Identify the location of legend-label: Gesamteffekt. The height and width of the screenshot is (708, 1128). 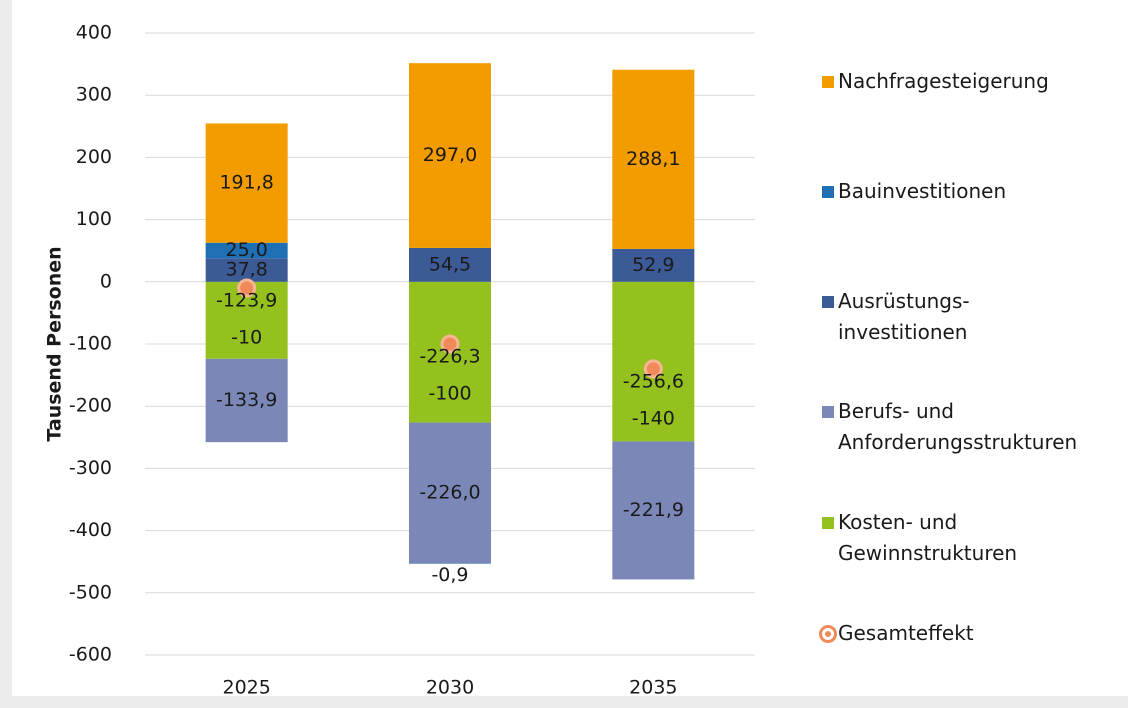
(906, 633).